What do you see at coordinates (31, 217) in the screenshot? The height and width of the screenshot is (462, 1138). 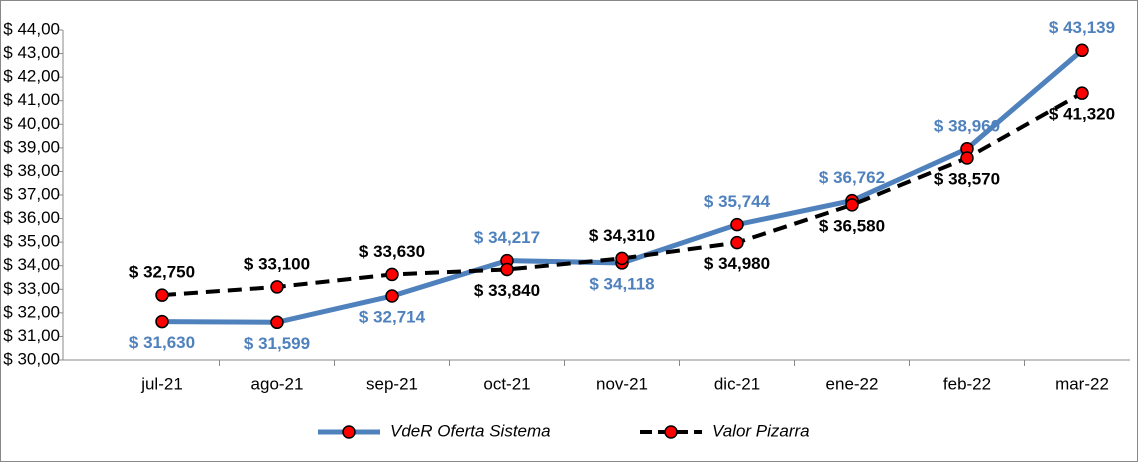 I see `y-tick-label: $ 36,00` at bounding box center [31, 217].